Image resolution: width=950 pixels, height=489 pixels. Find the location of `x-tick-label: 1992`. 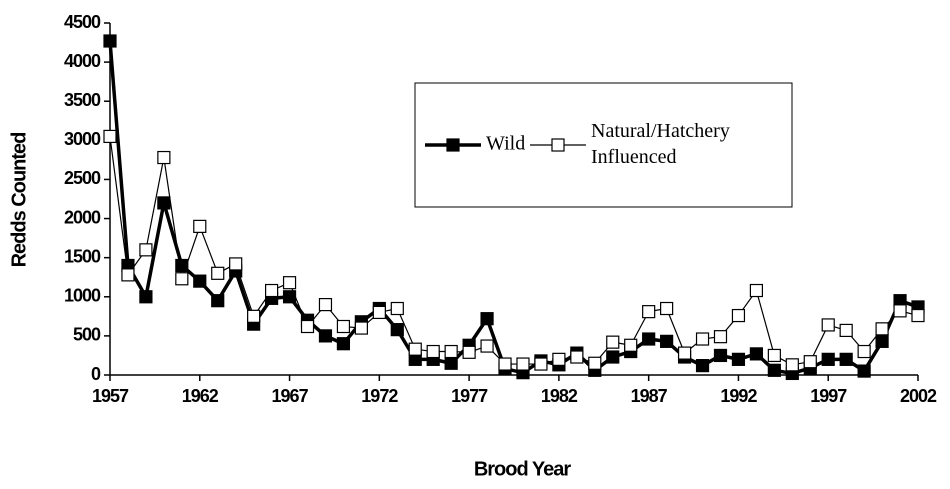

x-tick-label: 1992 is located at coordinates (738, 396).